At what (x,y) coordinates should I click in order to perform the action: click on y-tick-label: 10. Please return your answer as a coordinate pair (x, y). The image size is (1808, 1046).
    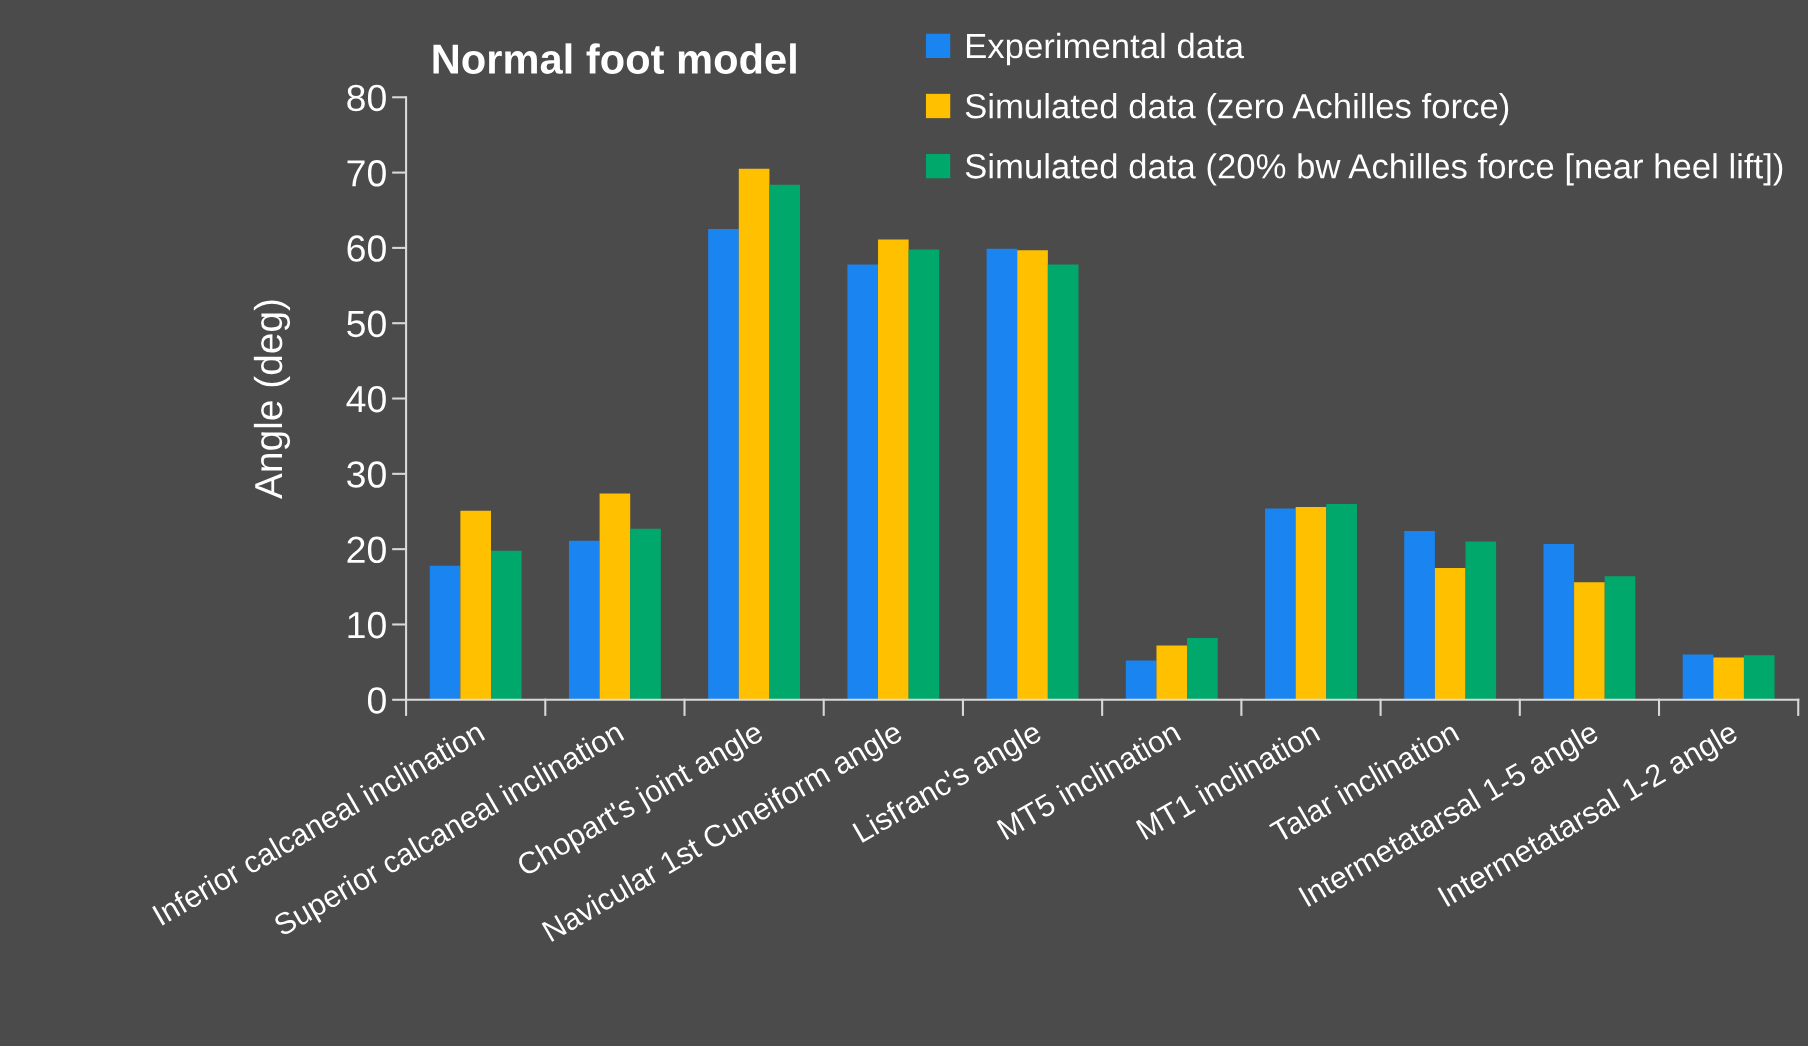
    Looking at the image, I should click on (367, 625).